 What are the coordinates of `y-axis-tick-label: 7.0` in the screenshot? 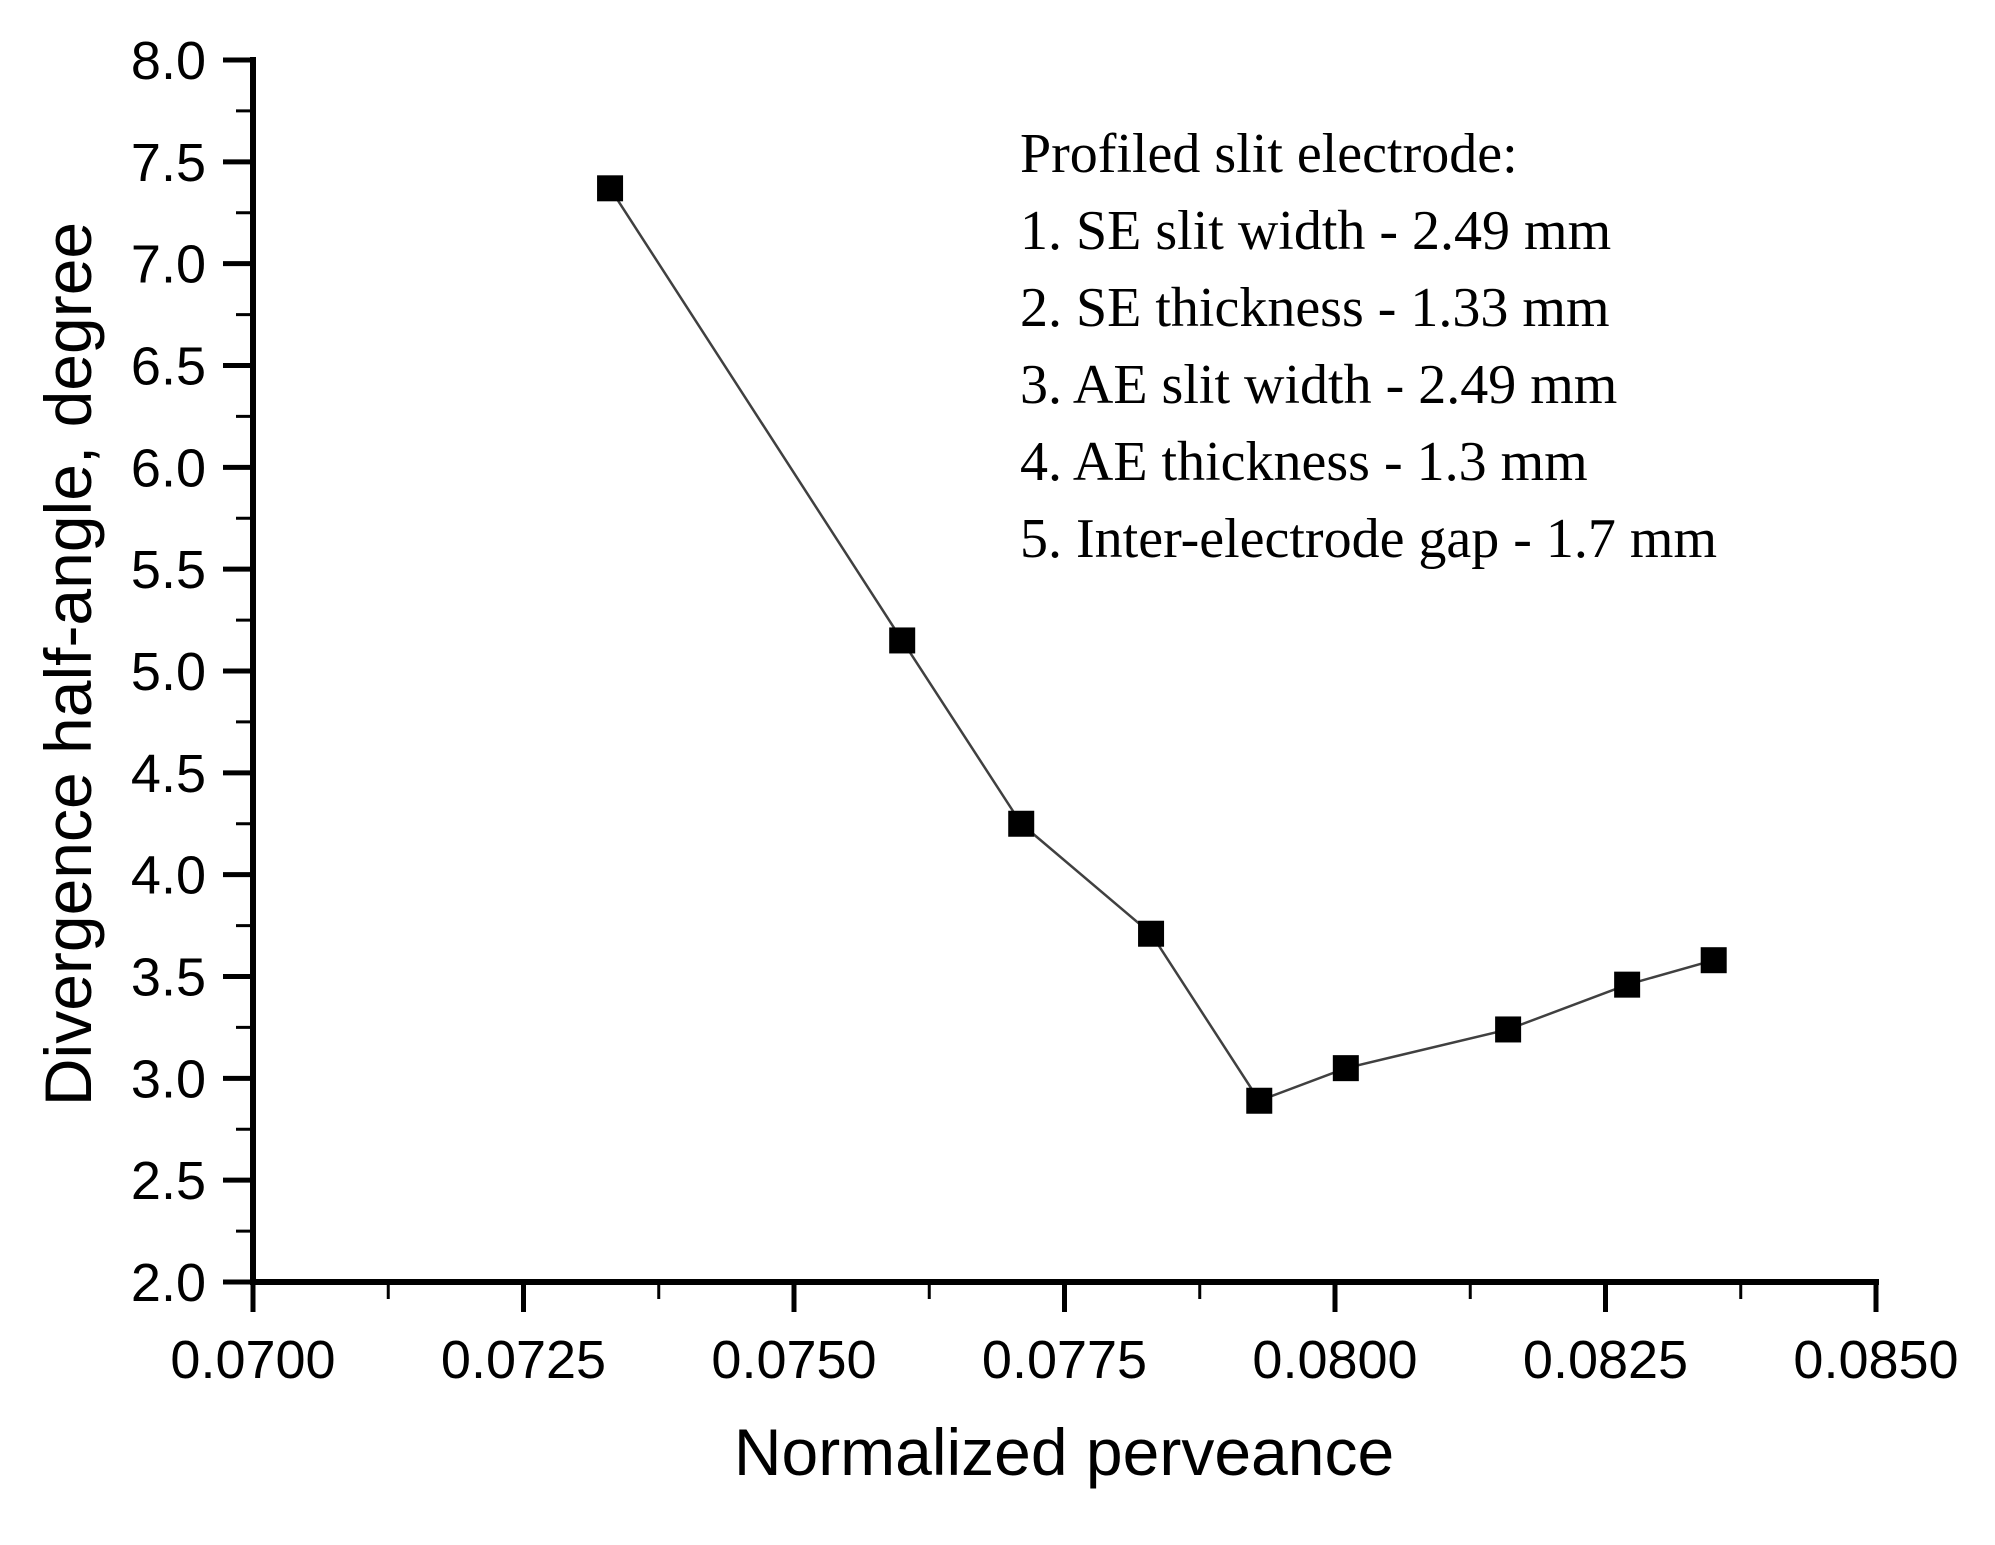 It's located at (168, 265).